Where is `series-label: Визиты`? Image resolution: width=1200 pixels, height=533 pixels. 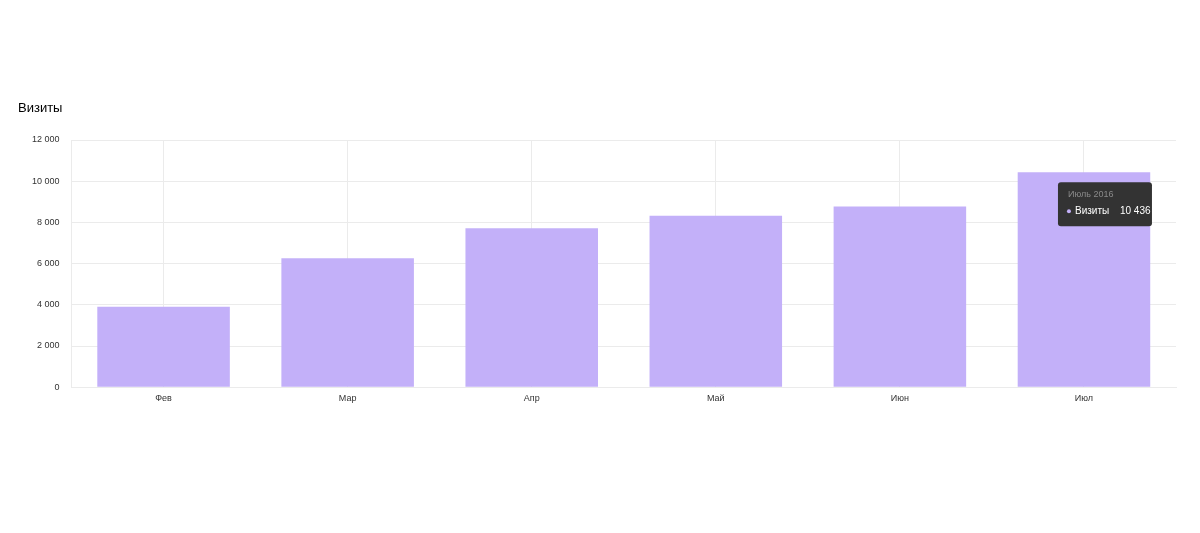 series-label: Визиты is located at coordinates (1092, 210).